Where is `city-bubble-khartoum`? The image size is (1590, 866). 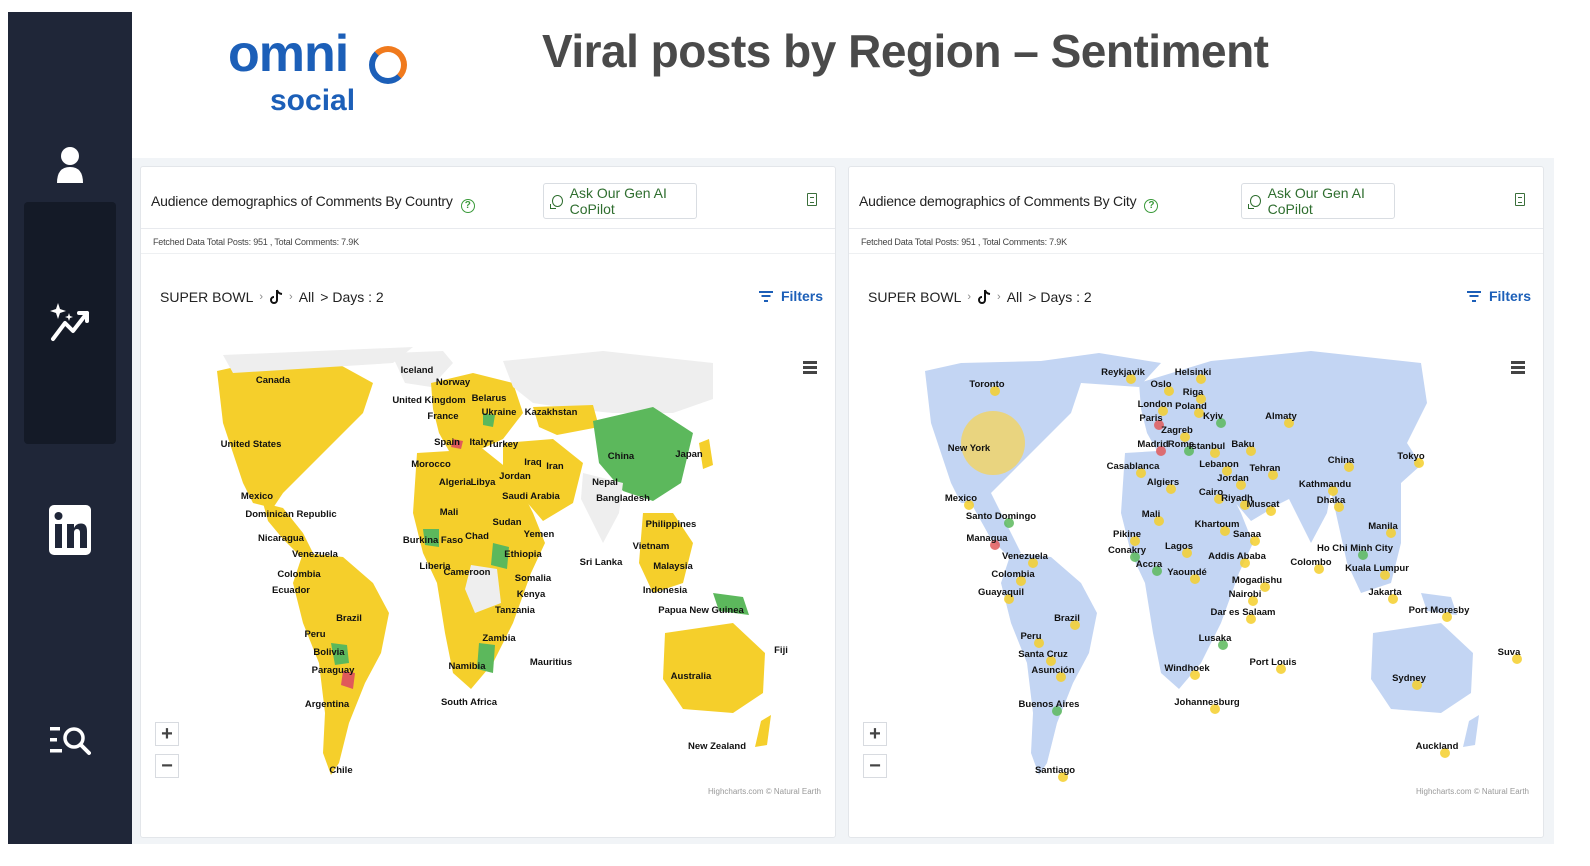 city-bubble-khartoum is located at coordinates (1225, 531).